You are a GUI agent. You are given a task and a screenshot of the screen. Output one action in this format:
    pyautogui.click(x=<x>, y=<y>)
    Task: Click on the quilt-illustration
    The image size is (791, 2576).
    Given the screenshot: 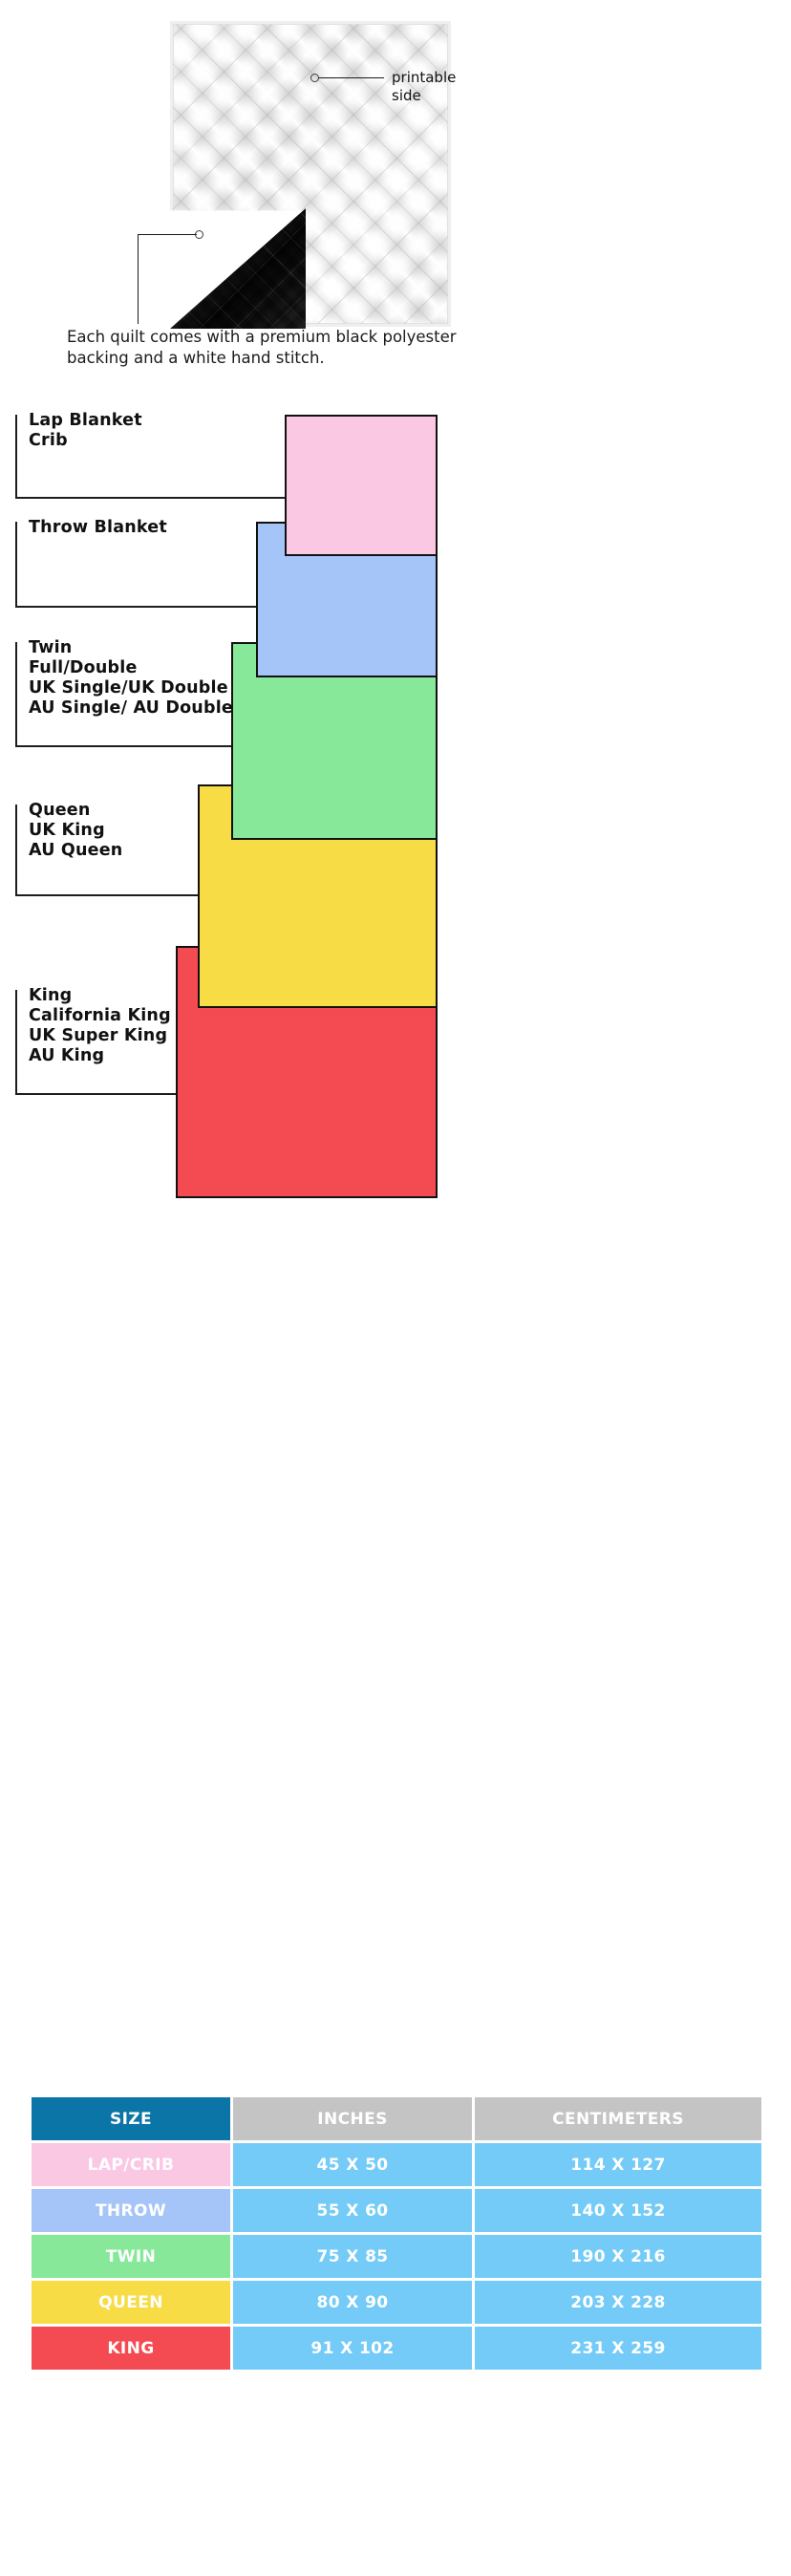 What is the action you would take?
    pyautogui.click(x=310, y=175)
    